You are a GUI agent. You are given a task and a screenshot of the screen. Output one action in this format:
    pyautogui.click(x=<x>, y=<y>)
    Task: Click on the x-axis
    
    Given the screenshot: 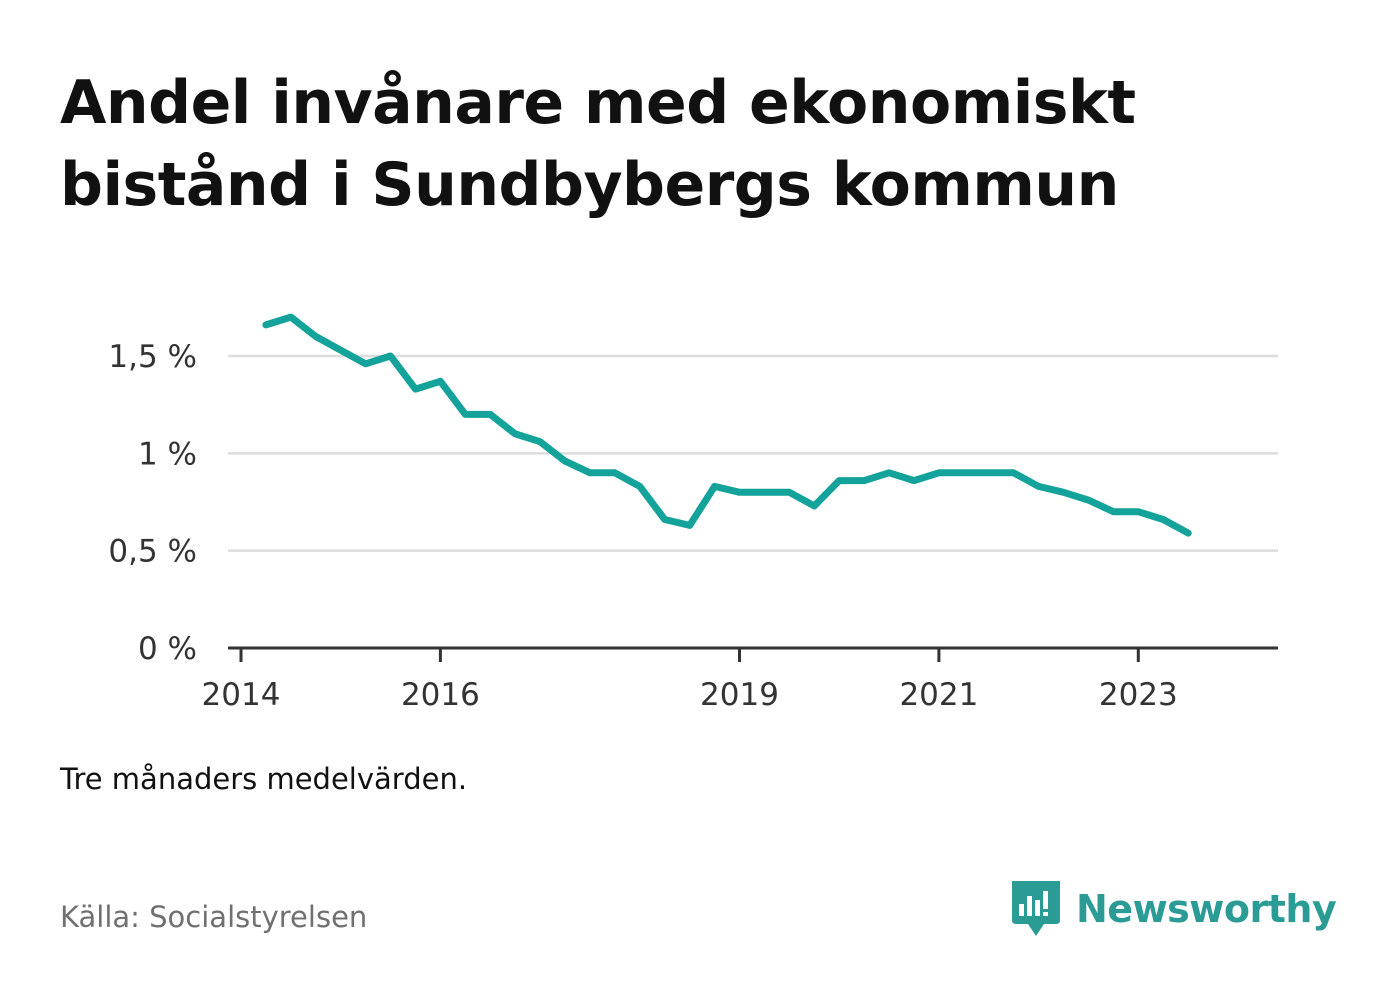 What is the action you would take?
    pyautogui.click(x=753, y=654)
    